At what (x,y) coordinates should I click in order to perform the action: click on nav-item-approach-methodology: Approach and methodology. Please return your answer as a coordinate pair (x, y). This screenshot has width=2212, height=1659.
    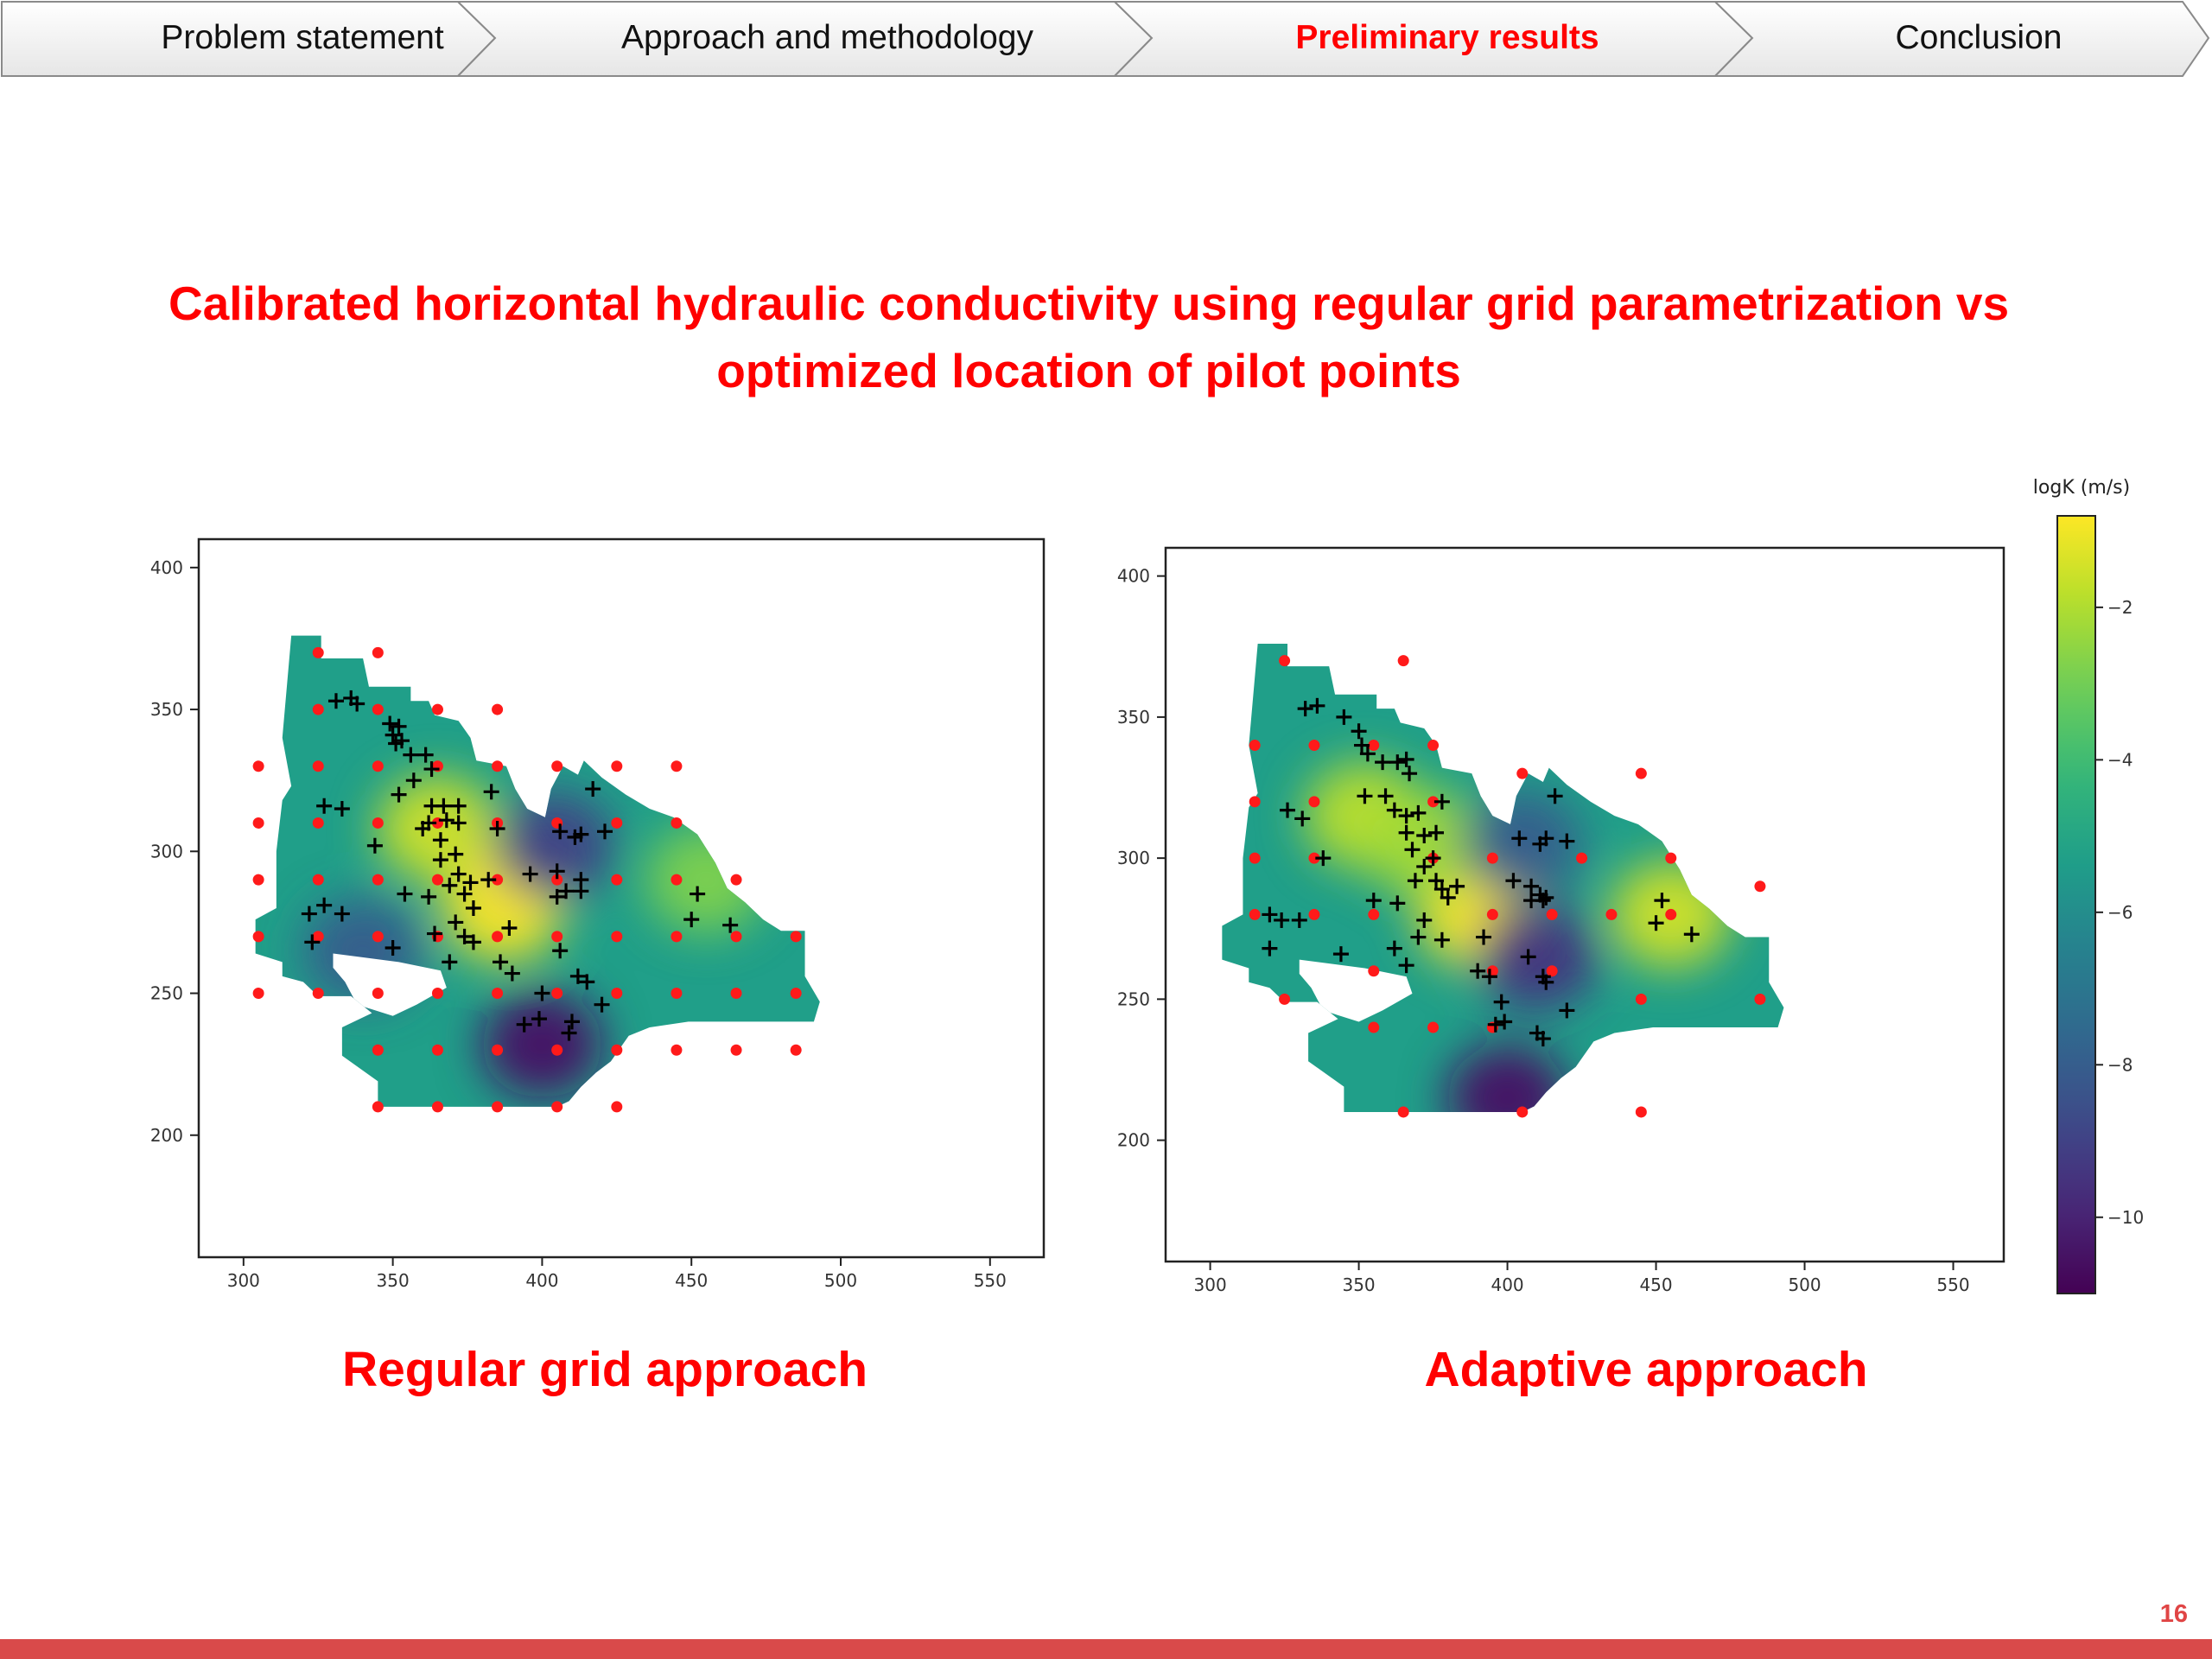
    Looking at the image, I should click on (826, 37).